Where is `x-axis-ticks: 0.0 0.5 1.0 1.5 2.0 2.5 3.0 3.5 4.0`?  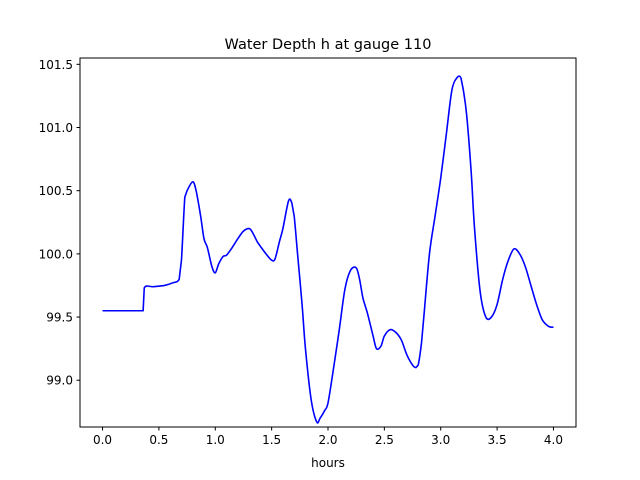 x-axis-ticks: 0.0 0.5 1.0 1.5 2.0 2.5 3.0 3.5 4.0 is located at coordinates (328, 437).